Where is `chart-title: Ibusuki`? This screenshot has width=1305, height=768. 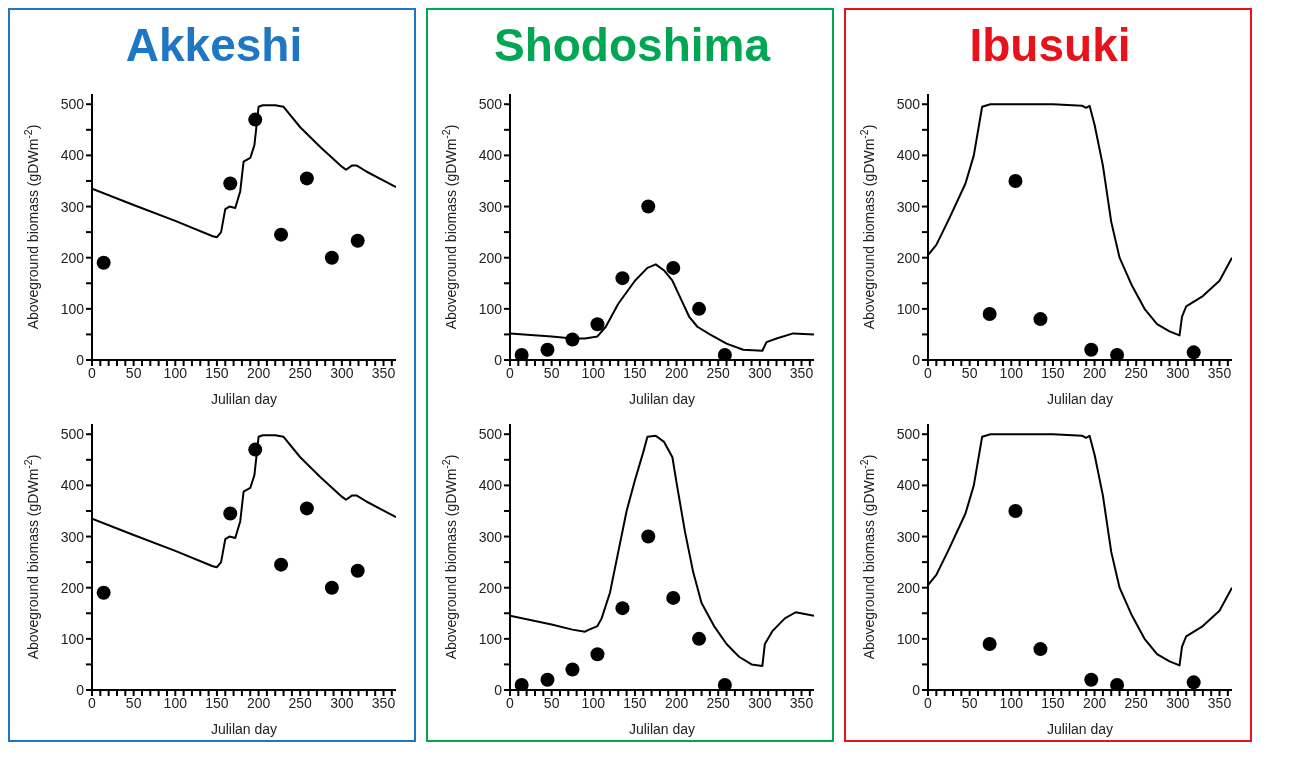 chart-title: Ibusuki is located at coordinates (1050, 45).